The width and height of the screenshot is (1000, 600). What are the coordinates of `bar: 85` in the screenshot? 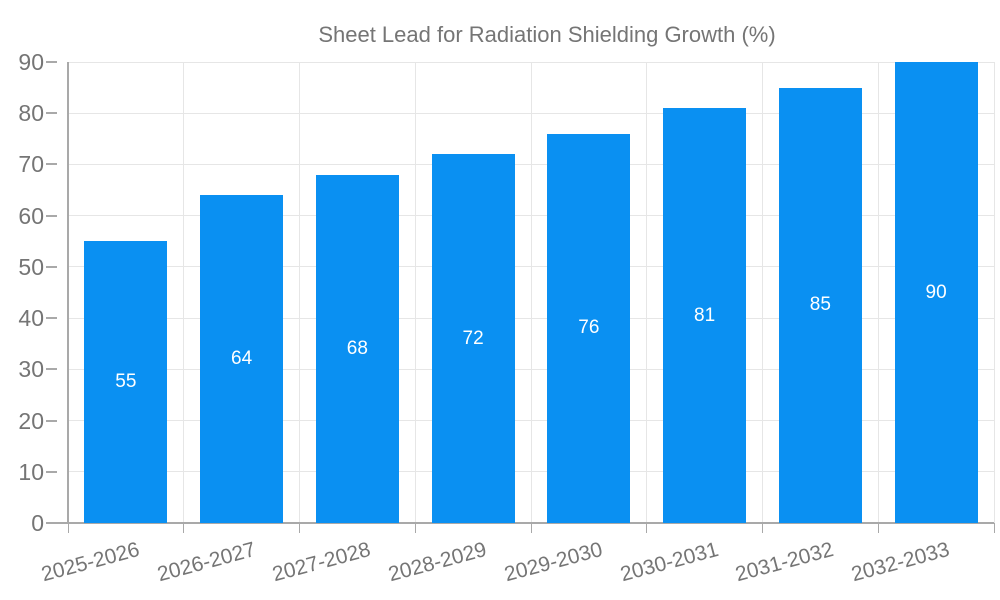 It's located at (820, 305).